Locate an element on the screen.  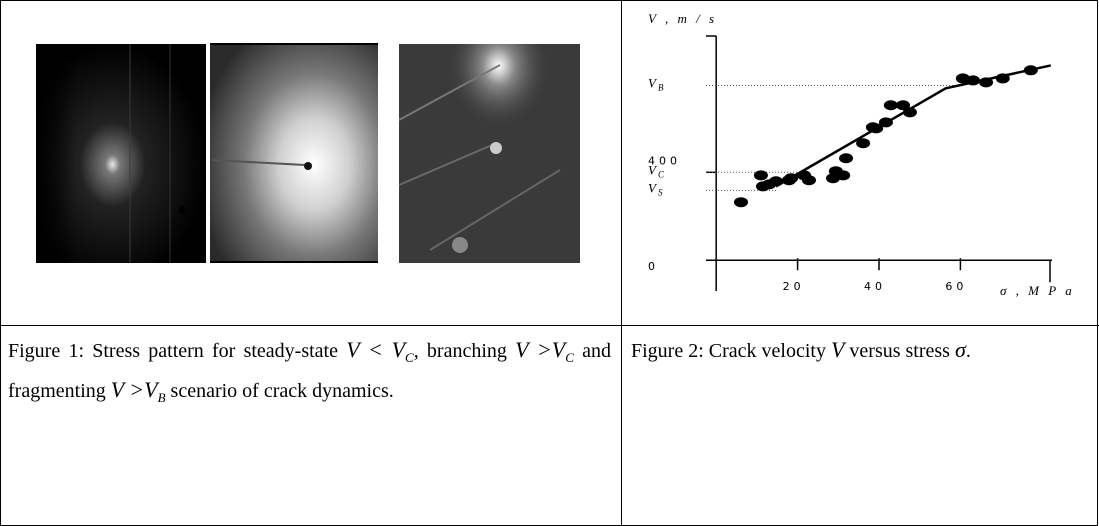
stress-image-steady is located at coordinates (121, 153).